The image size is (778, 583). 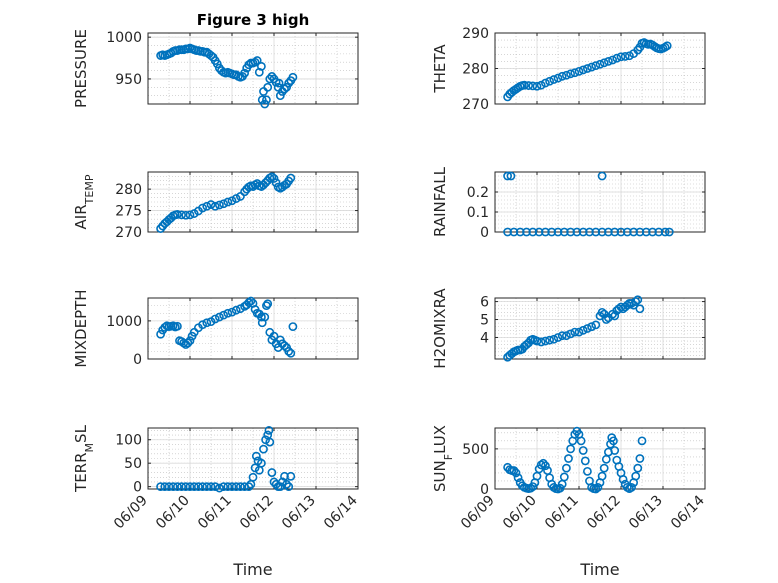 What do you see at coordinates (81, 68) in the screenshot?
I see `y-label-main: PRESSURE` at bounding box center [81, 68].